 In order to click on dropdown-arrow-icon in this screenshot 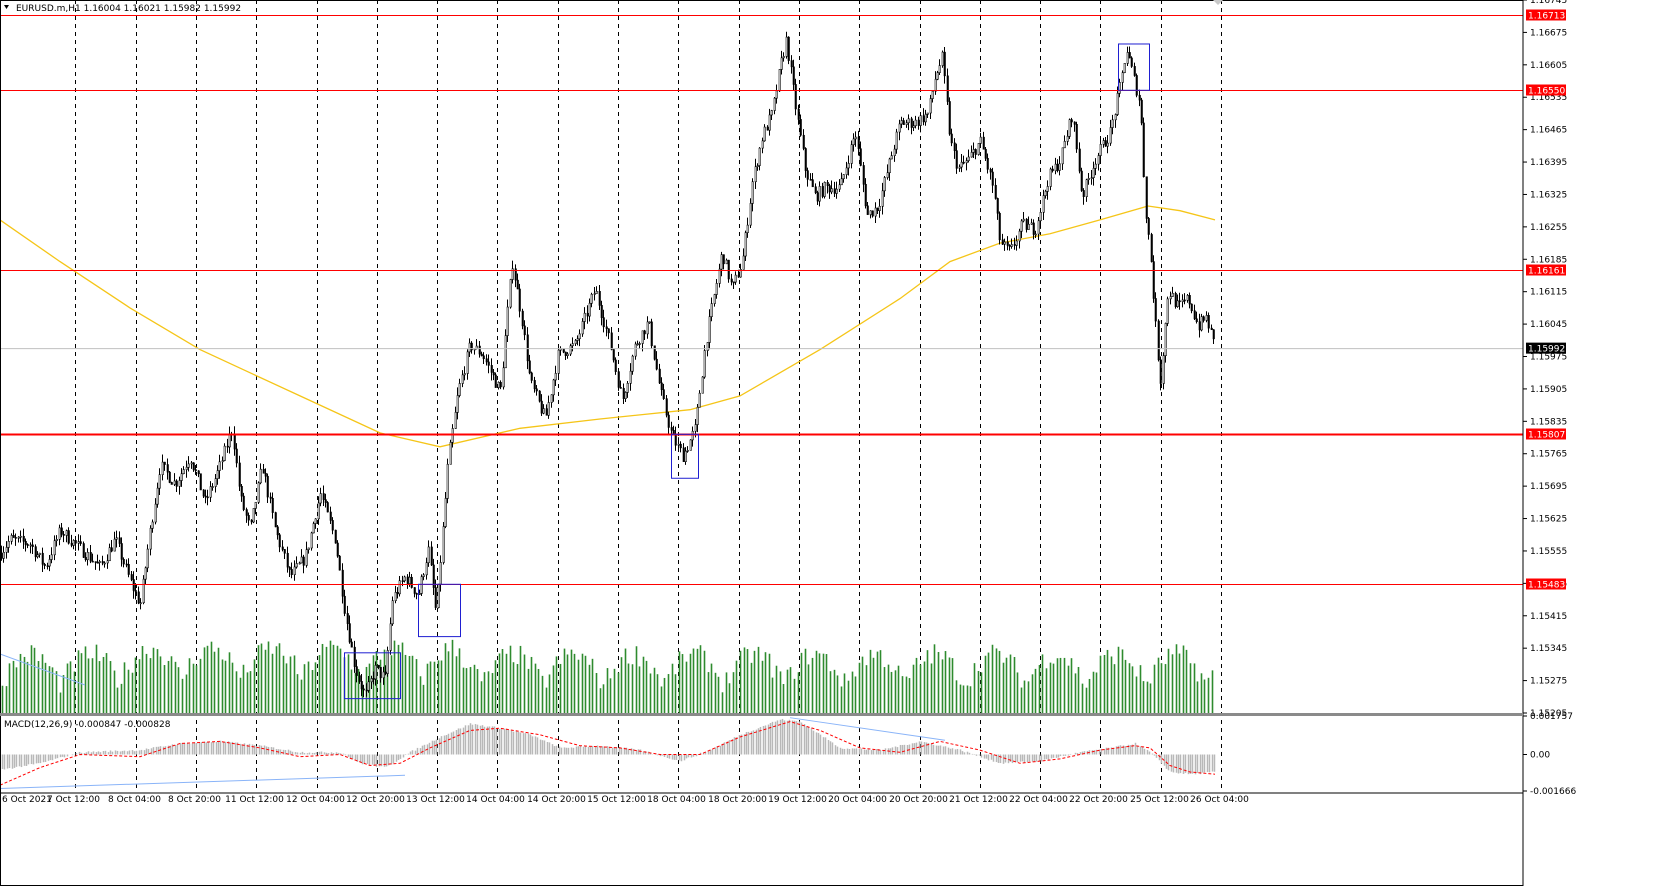, I will do `click(6, 7)`.